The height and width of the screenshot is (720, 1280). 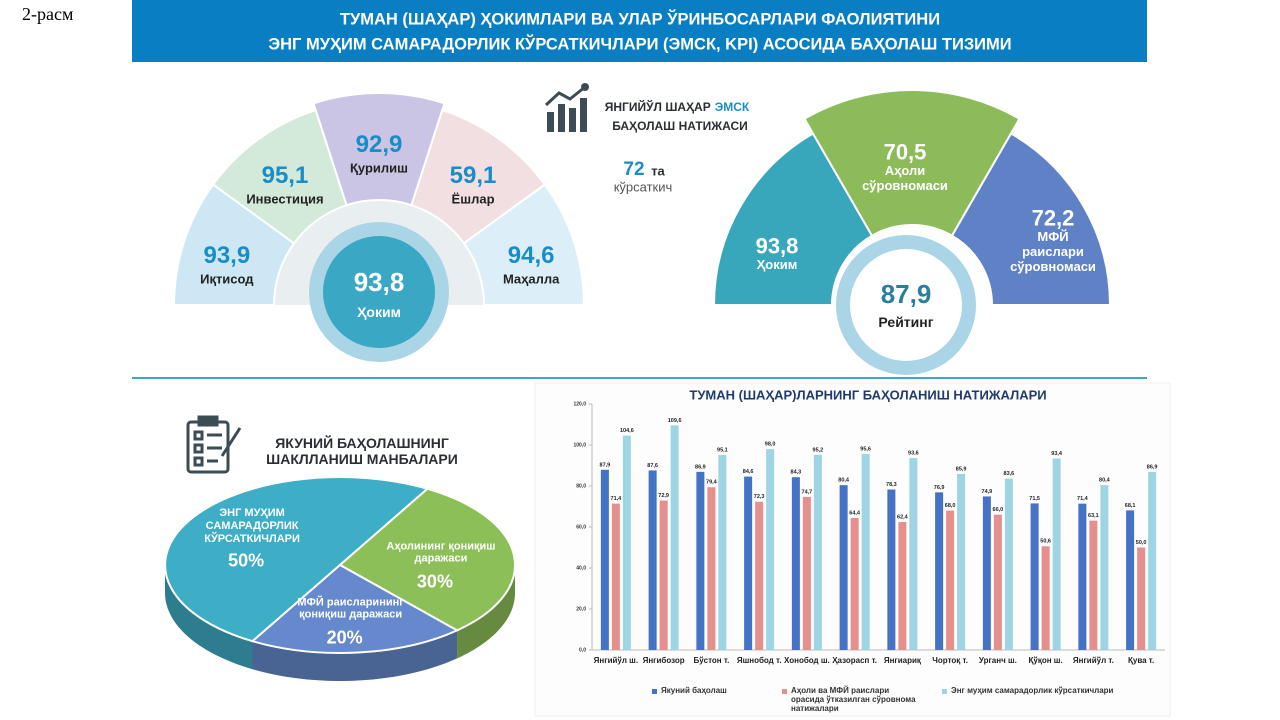 I want to click on sector-value: 70,5, so click(x=905, y=152).